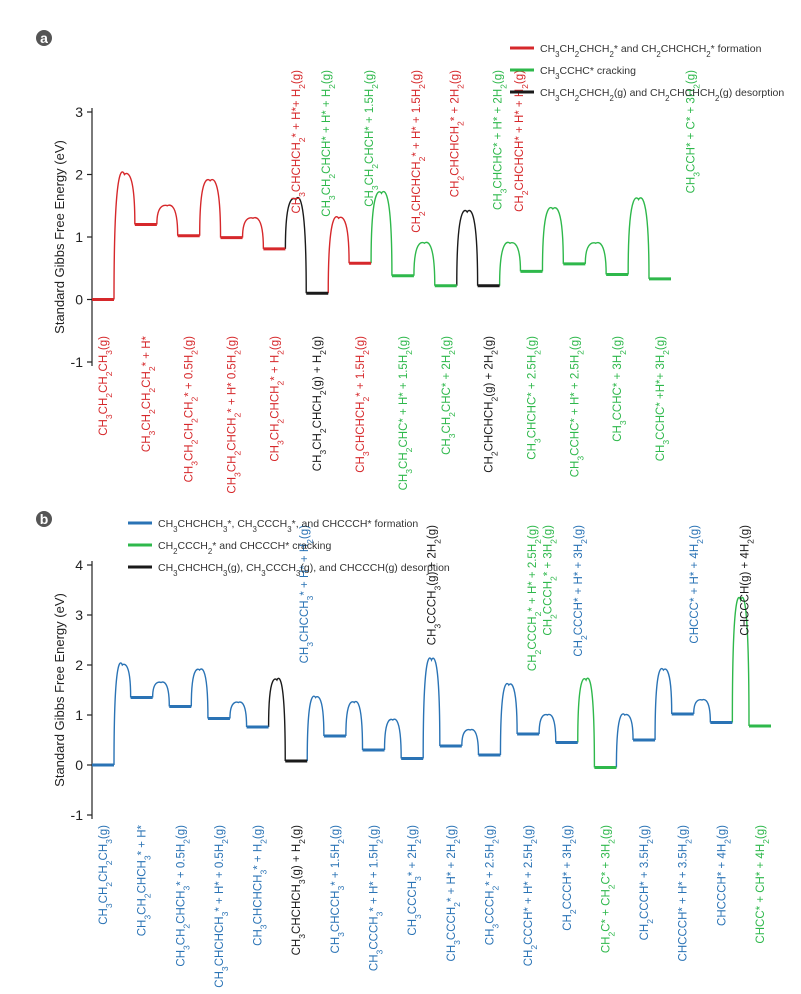  Describe the element at coordinates (620, 389) in the screenshot. I see `state-label: CH3CCHC* + 3H2(g)` at that location.